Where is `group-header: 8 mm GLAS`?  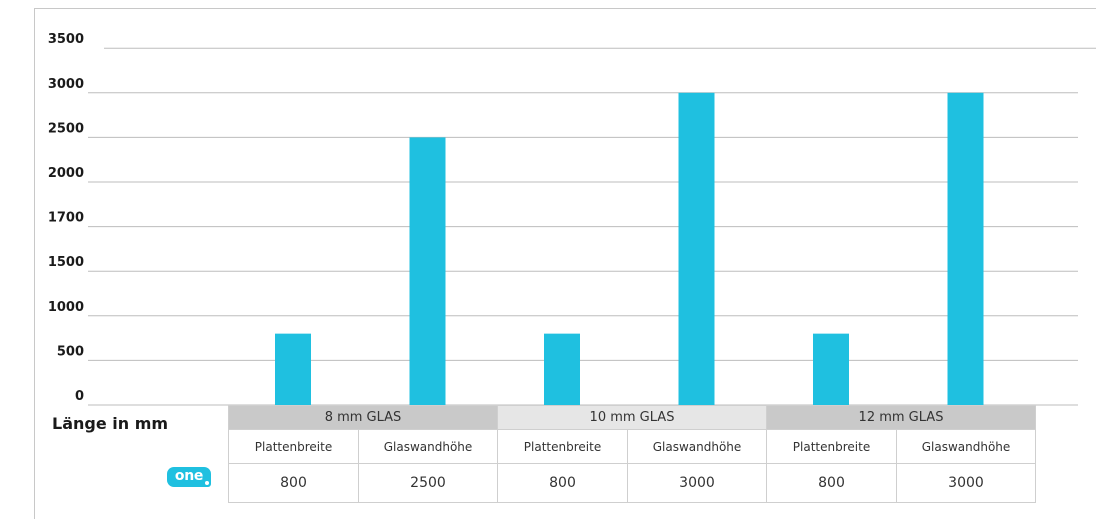 group-header: 8 mm GLAS is located at coordinates (363, 417).